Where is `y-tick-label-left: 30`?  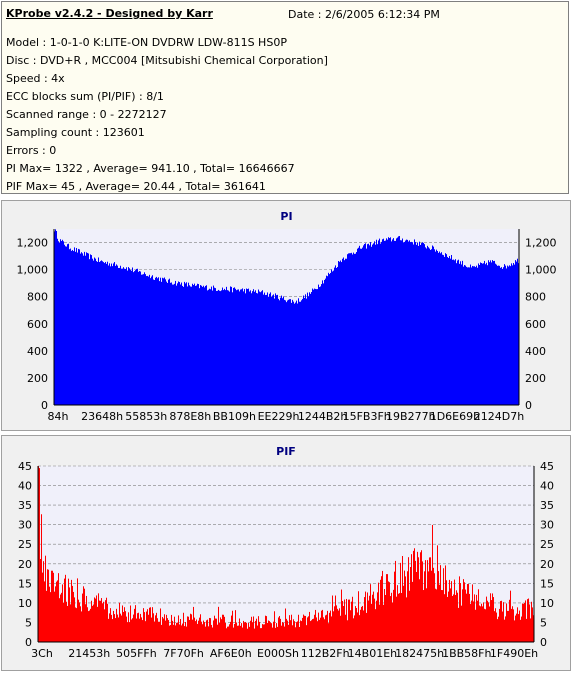
y-tick-label-left: 30 is located at coordinates (25, 525).